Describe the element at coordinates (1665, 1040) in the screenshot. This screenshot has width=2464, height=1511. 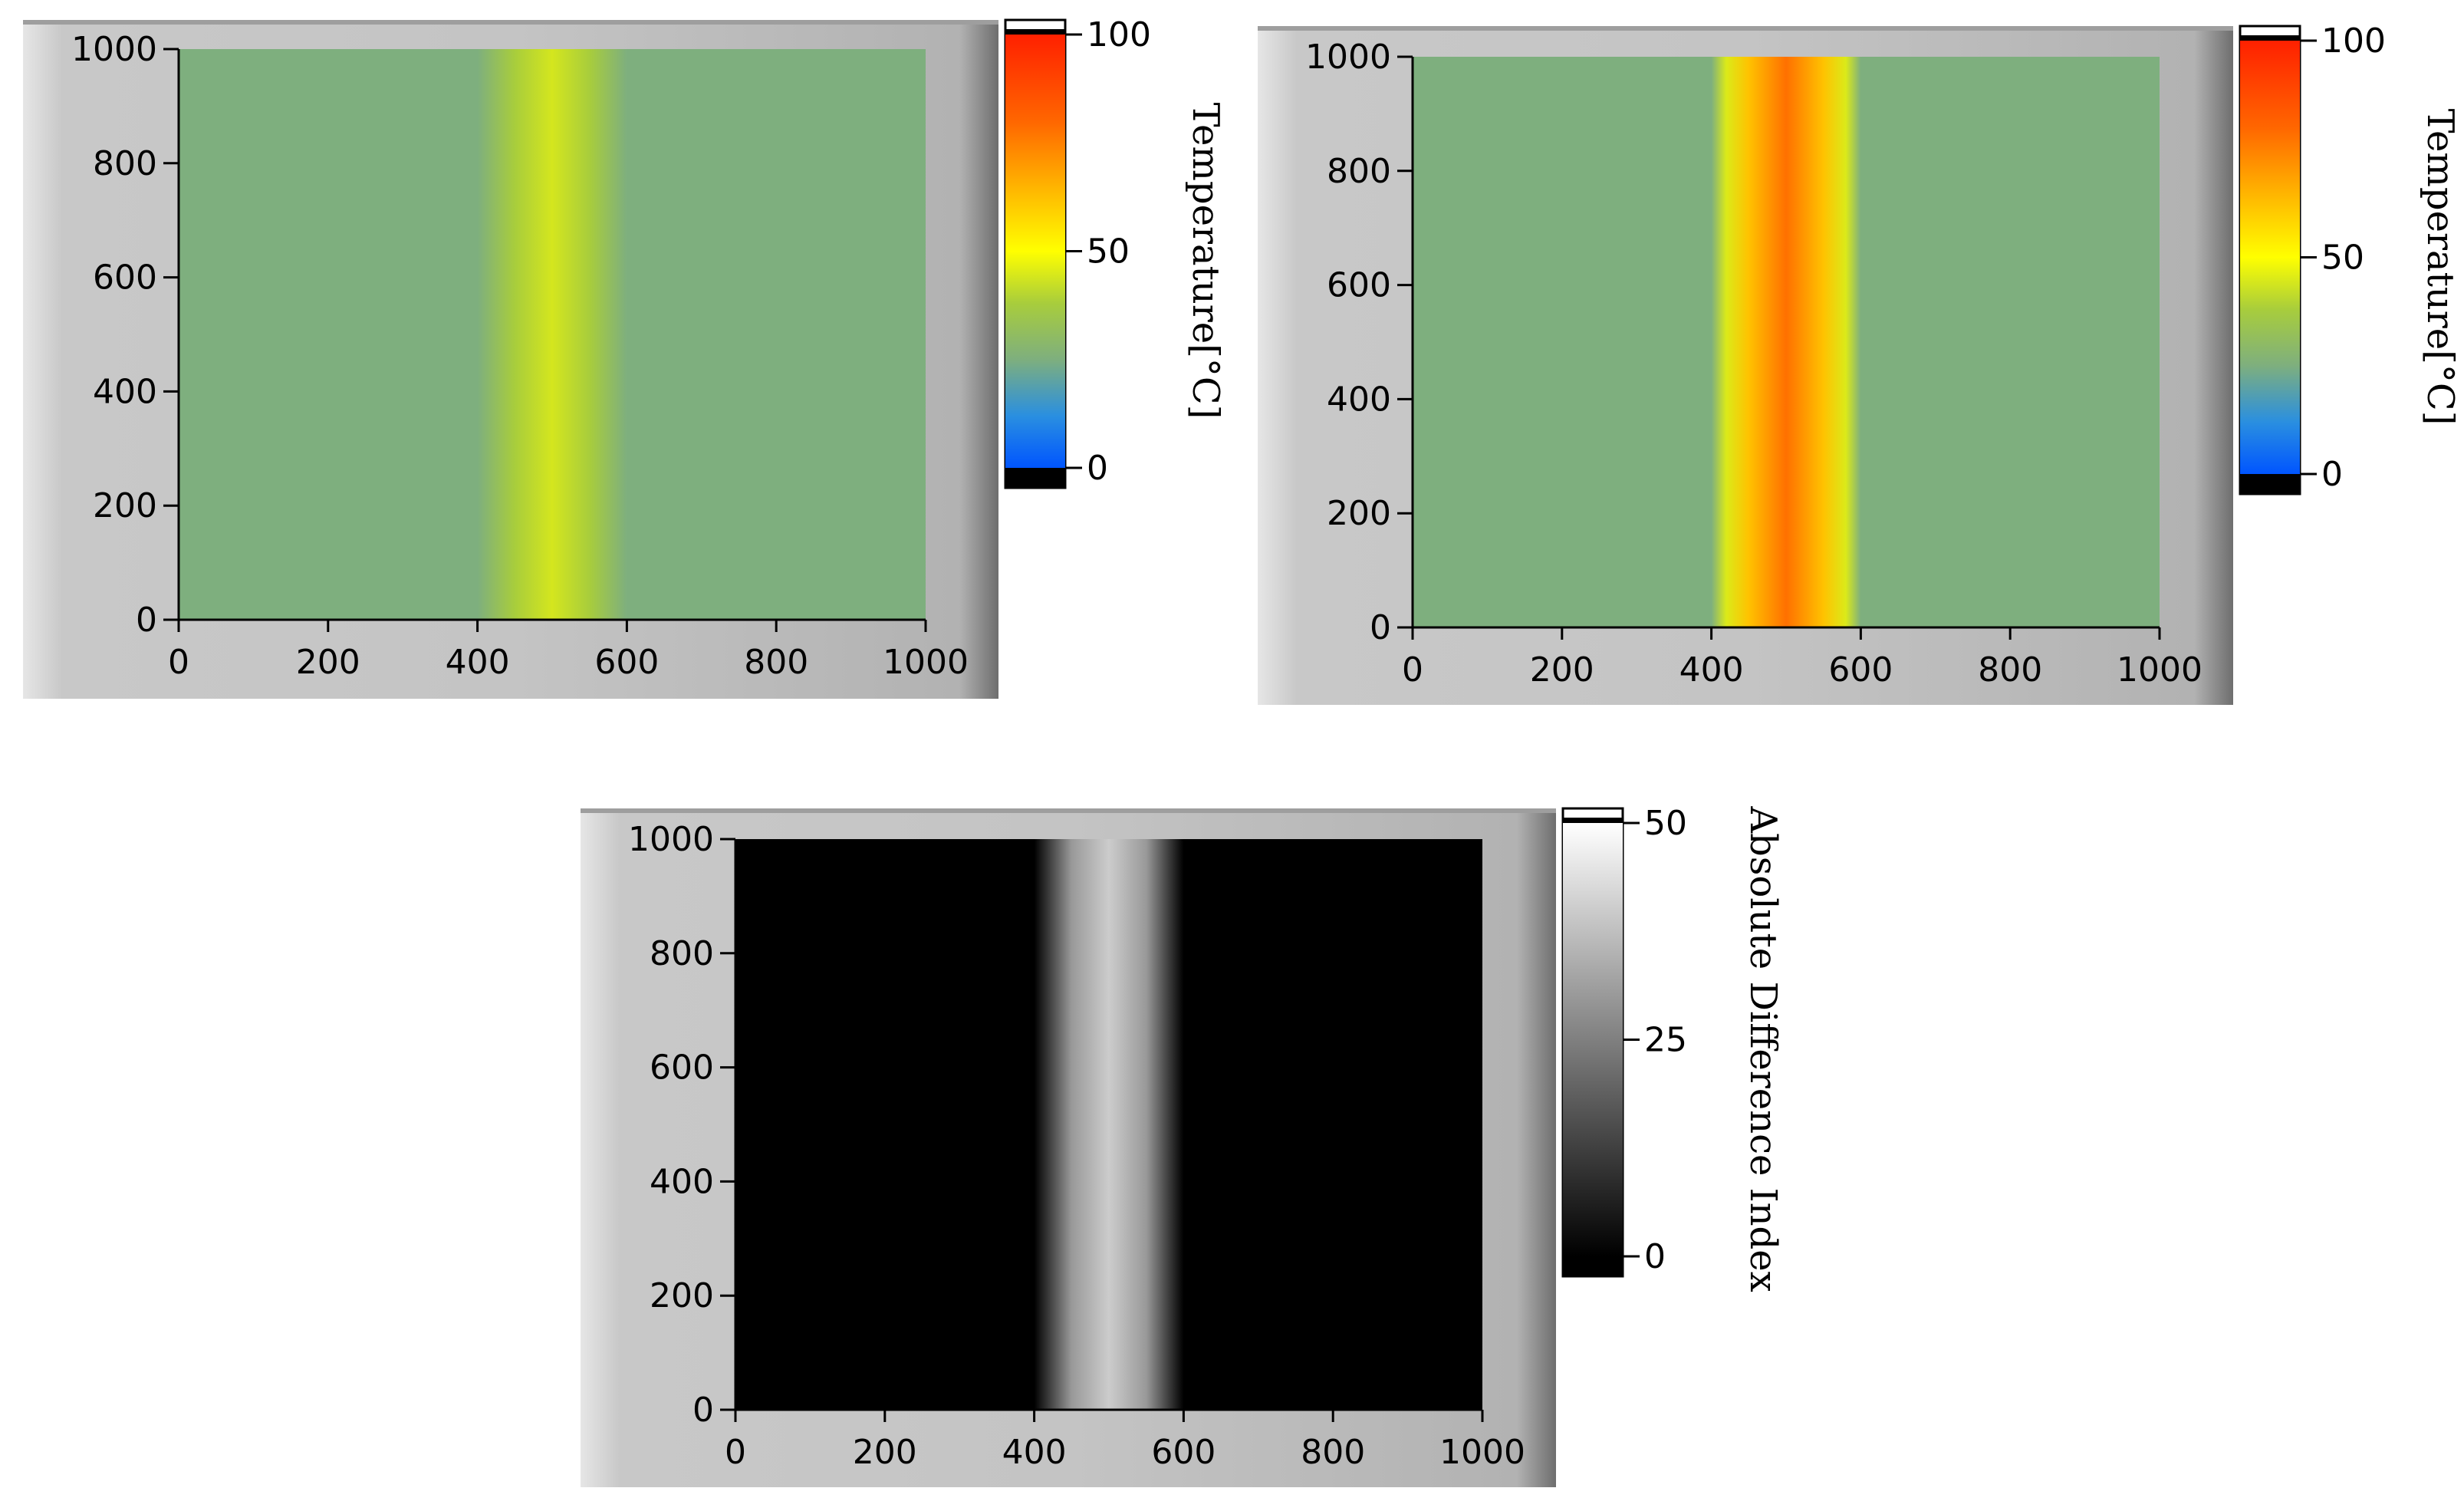
I see `colorbar-tick-label: 25` at that location.